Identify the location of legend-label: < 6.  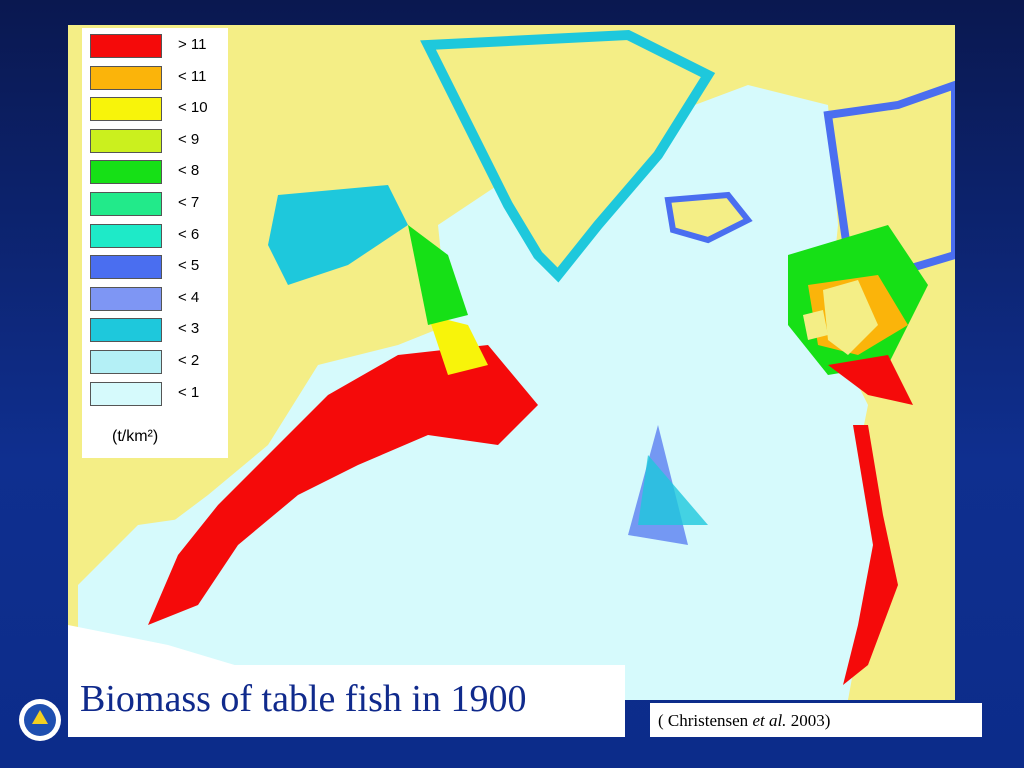
(189, 234).